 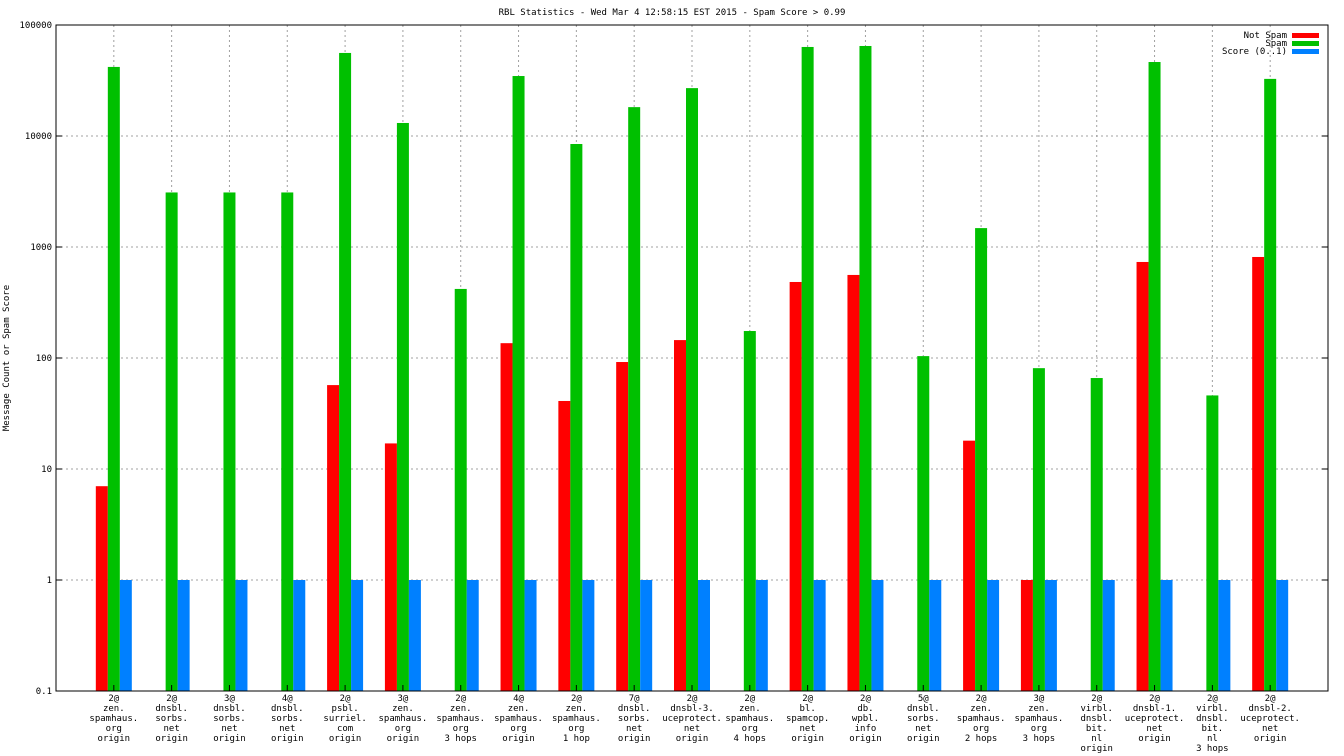 I want to click on x-tick-label-line: bl., so click(x=808, y=709).